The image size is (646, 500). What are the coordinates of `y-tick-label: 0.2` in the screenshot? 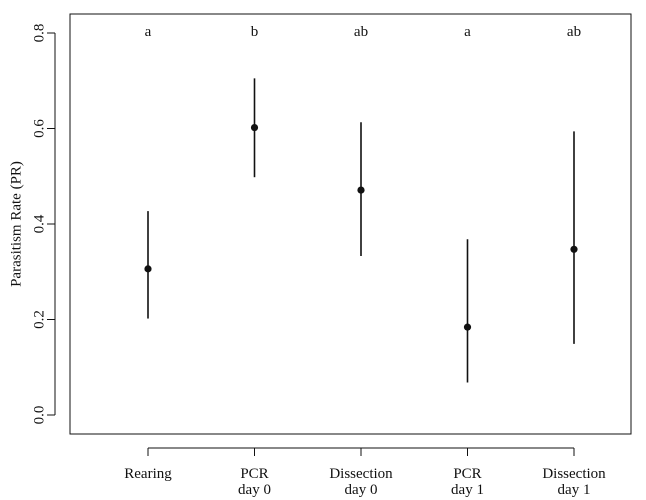 It's located at (39, 319).